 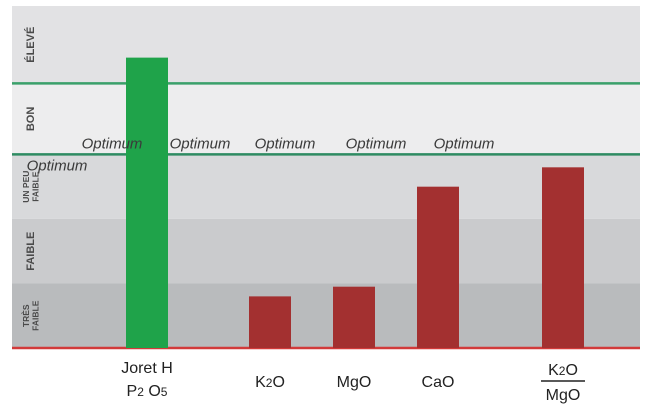 I want to click on level-label-eleve-1: ÉLEVÉ, so click(x=30, y=45).